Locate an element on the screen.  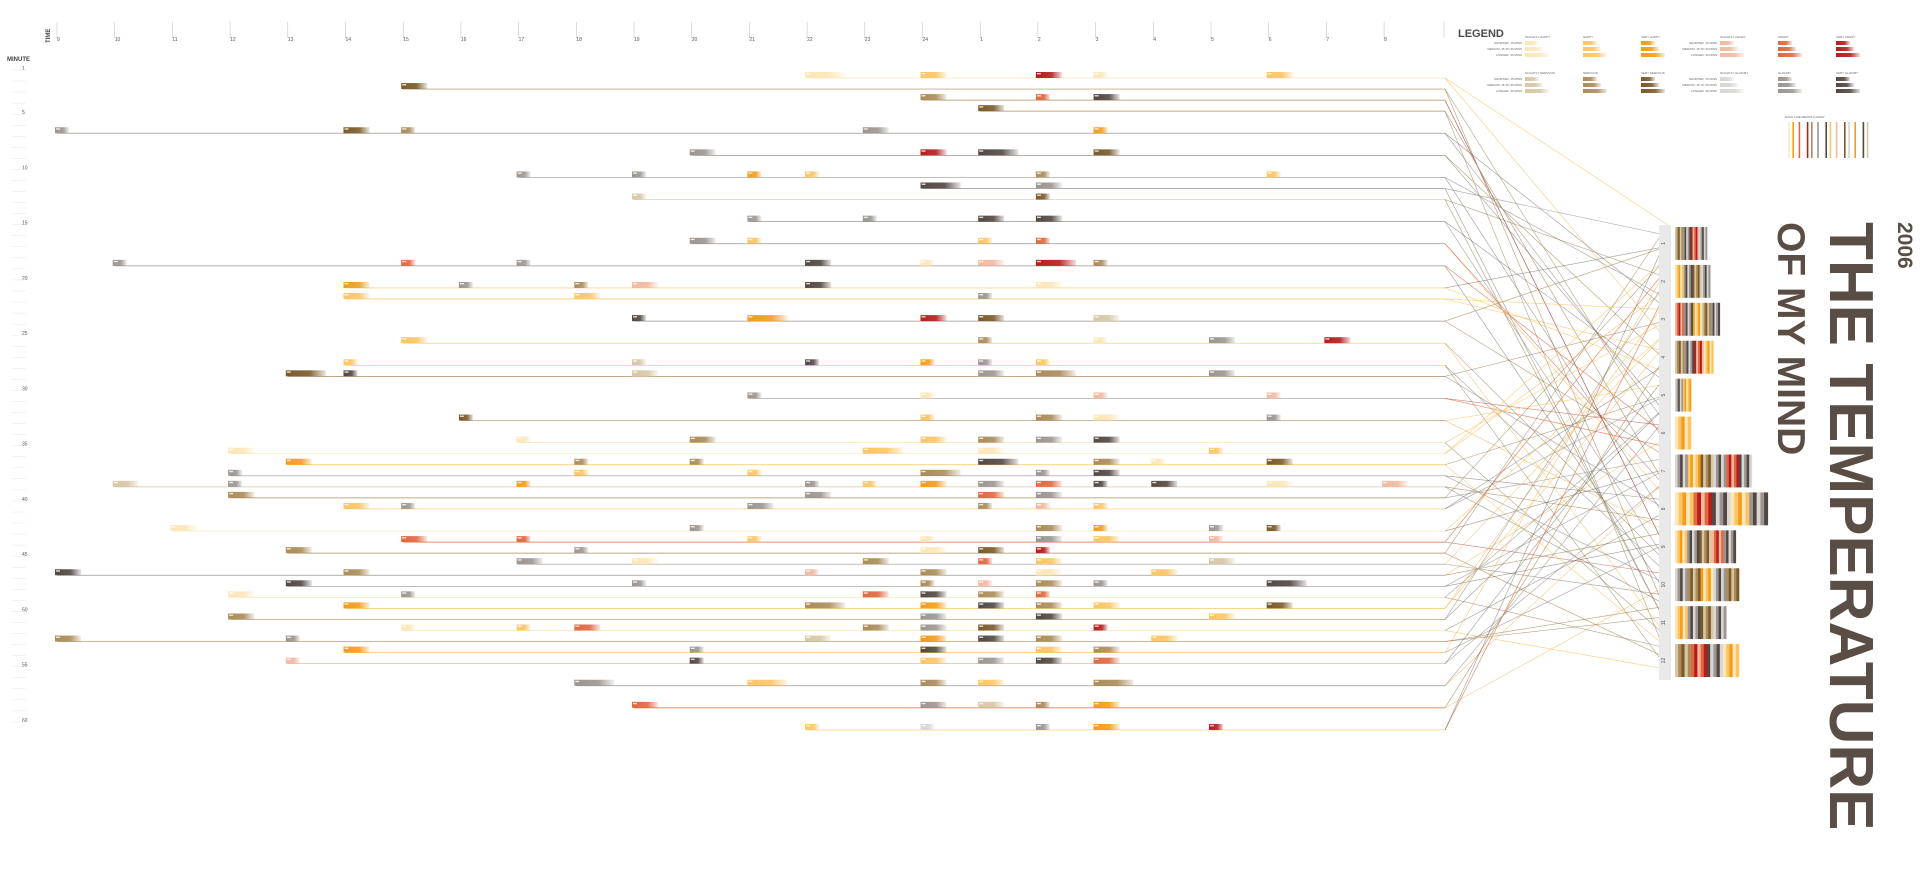
legend-group-label: SLIGHTLY GLOOMY is located at coordinates (1734, 73).